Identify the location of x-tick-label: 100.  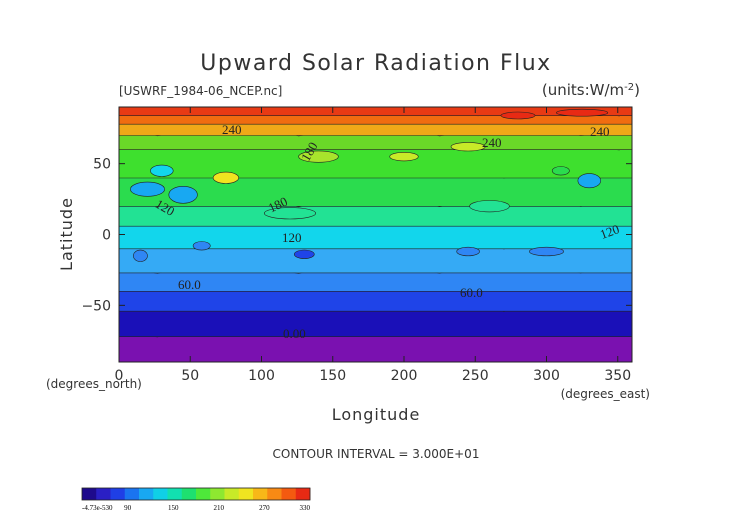
(261, 376).